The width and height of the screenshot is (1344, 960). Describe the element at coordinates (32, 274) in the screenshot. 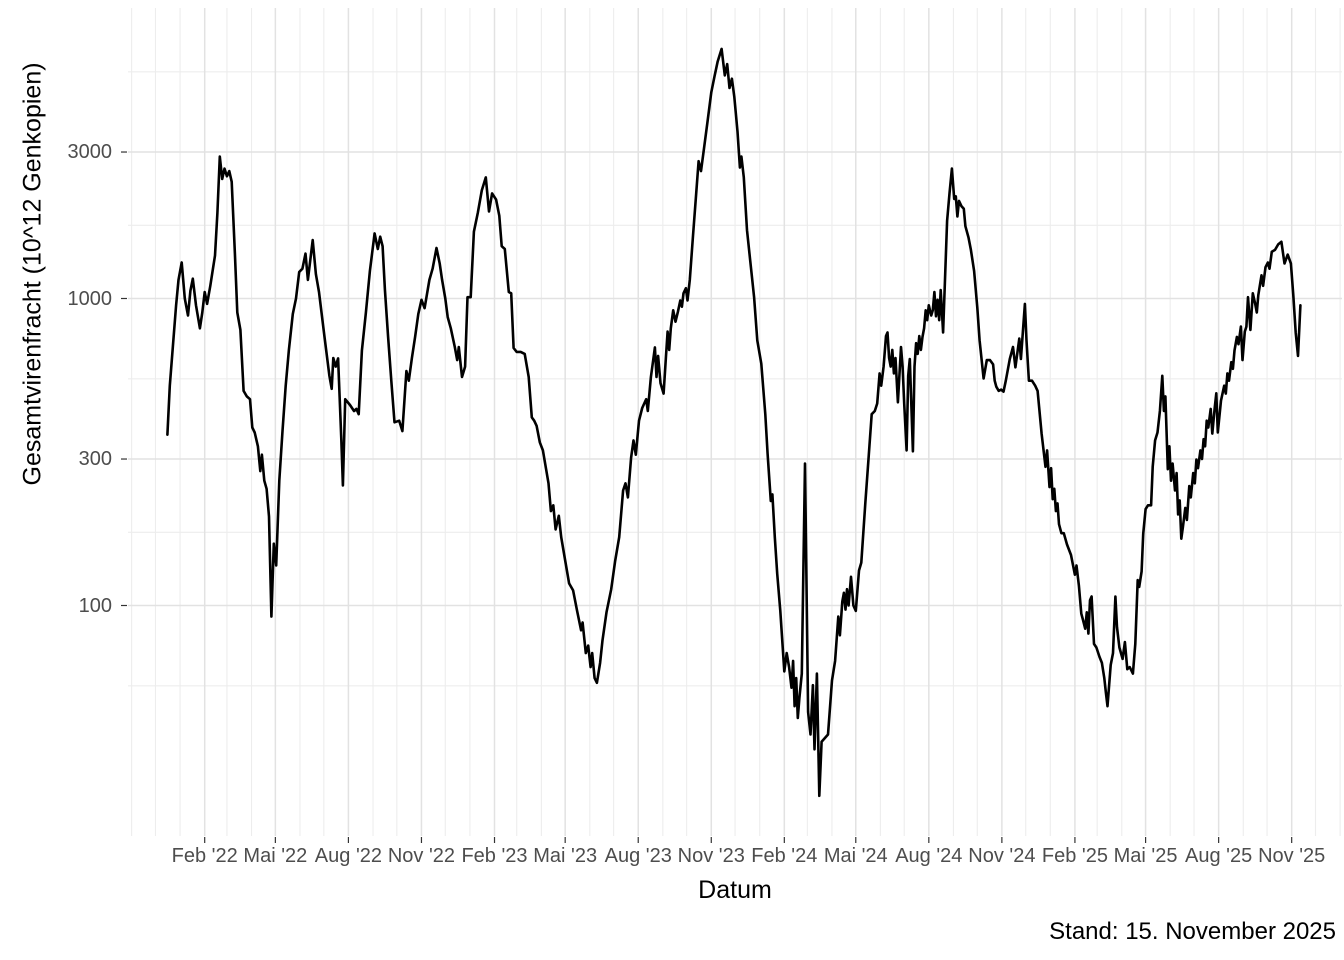

I see `y-axis-title: Gesamtvirenfracht (10^12 Genkopien)` at that location.